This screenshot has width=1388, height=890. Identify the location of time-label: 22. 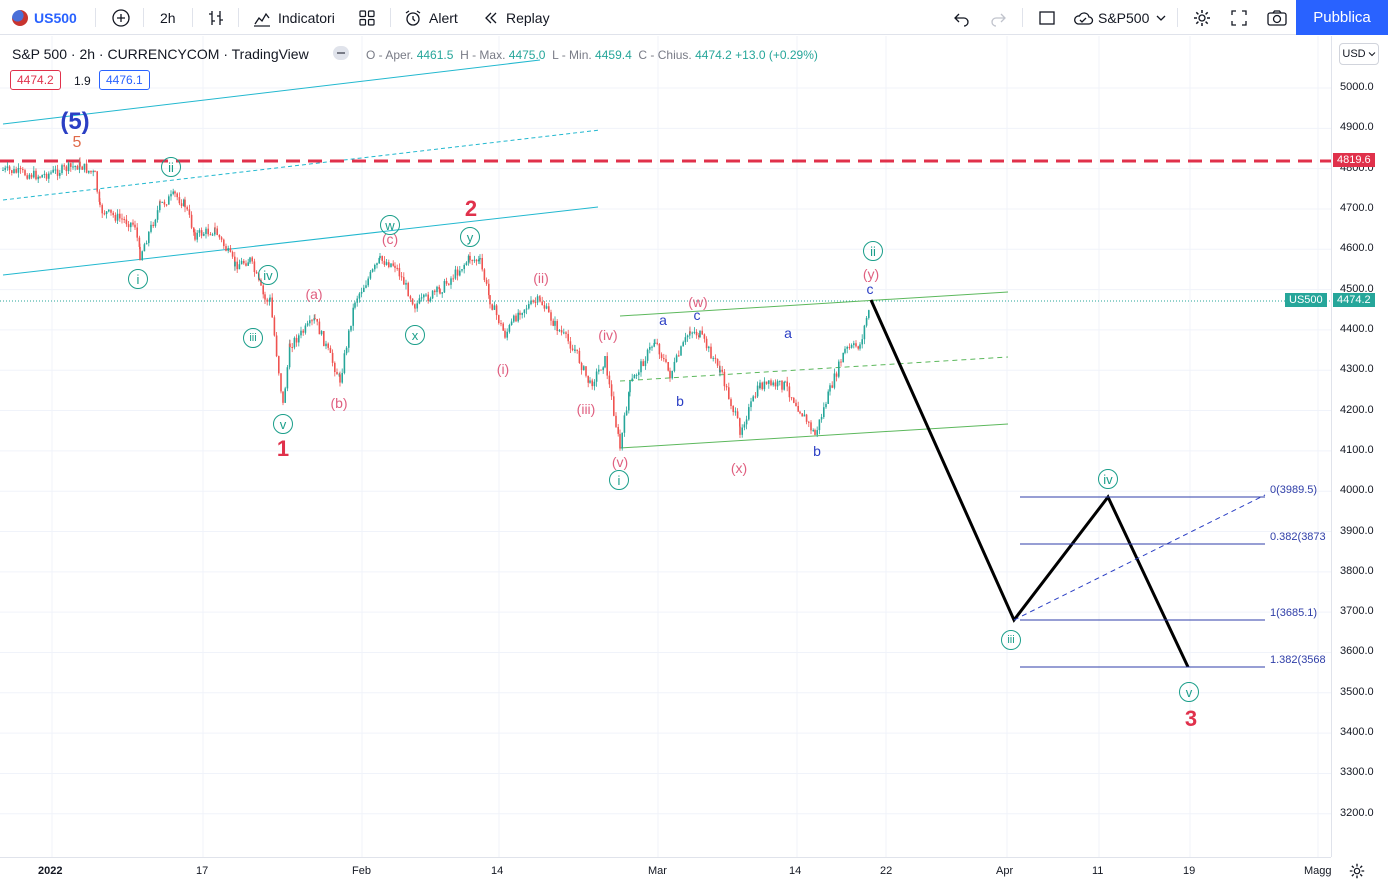
(886, 871).